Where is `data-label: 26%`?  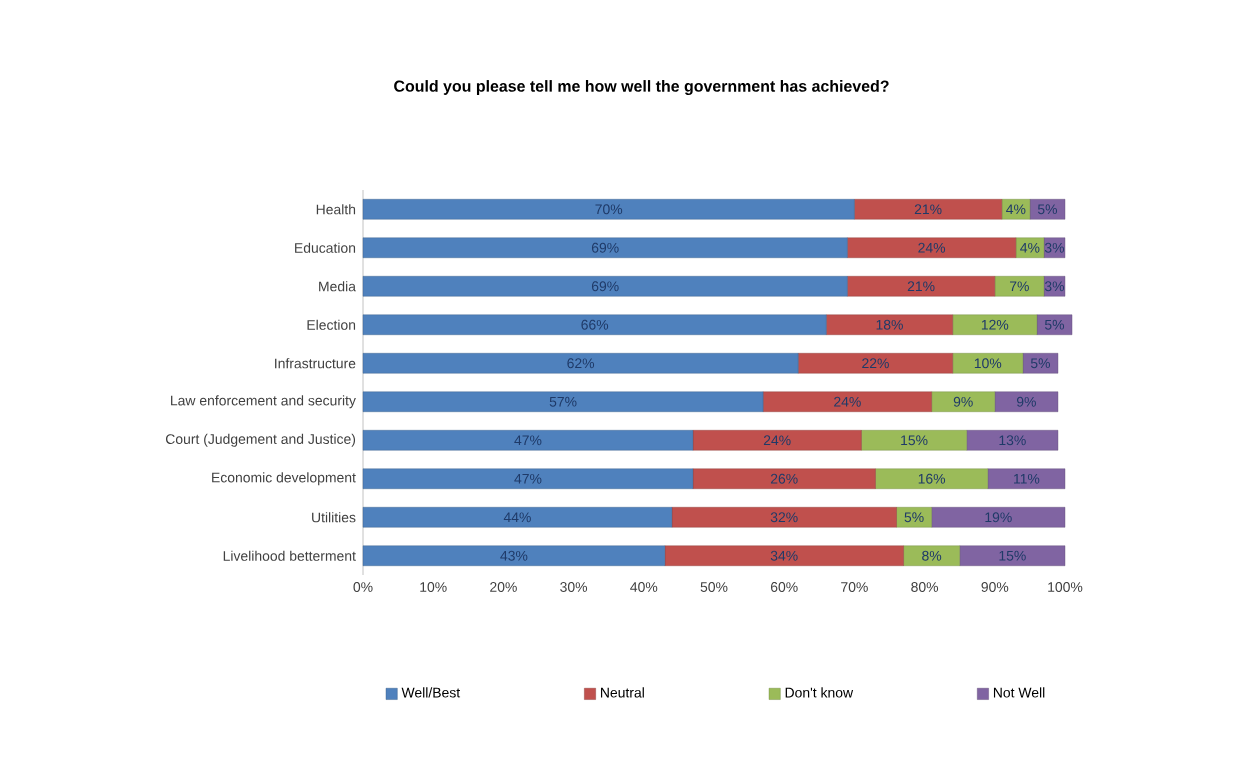 data-label: 26% is located at coordinates (784, 478).